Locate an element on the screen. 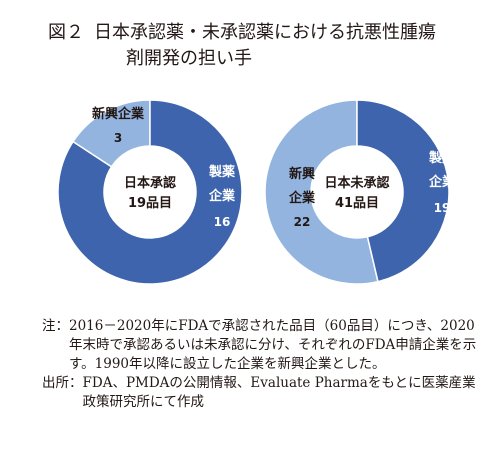 This screenshot has height=464, width=500. slice-label-unapproved-pharma-2: 企業 is located at coordinates (442, 182).